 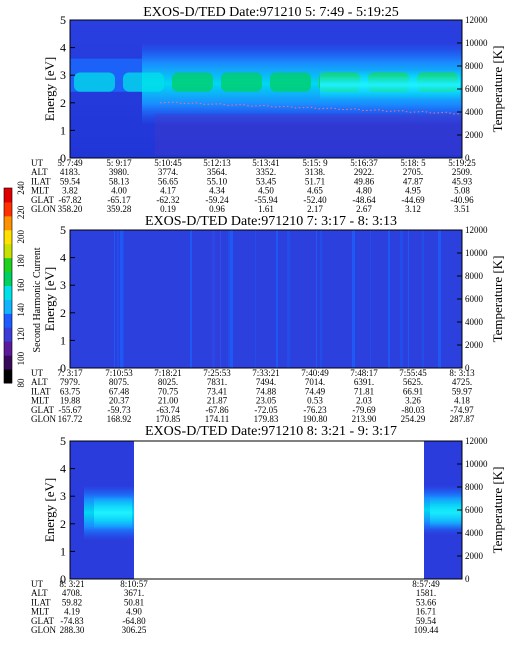 I want to click on table-cell: 1.61, so click(x=266, y=209).